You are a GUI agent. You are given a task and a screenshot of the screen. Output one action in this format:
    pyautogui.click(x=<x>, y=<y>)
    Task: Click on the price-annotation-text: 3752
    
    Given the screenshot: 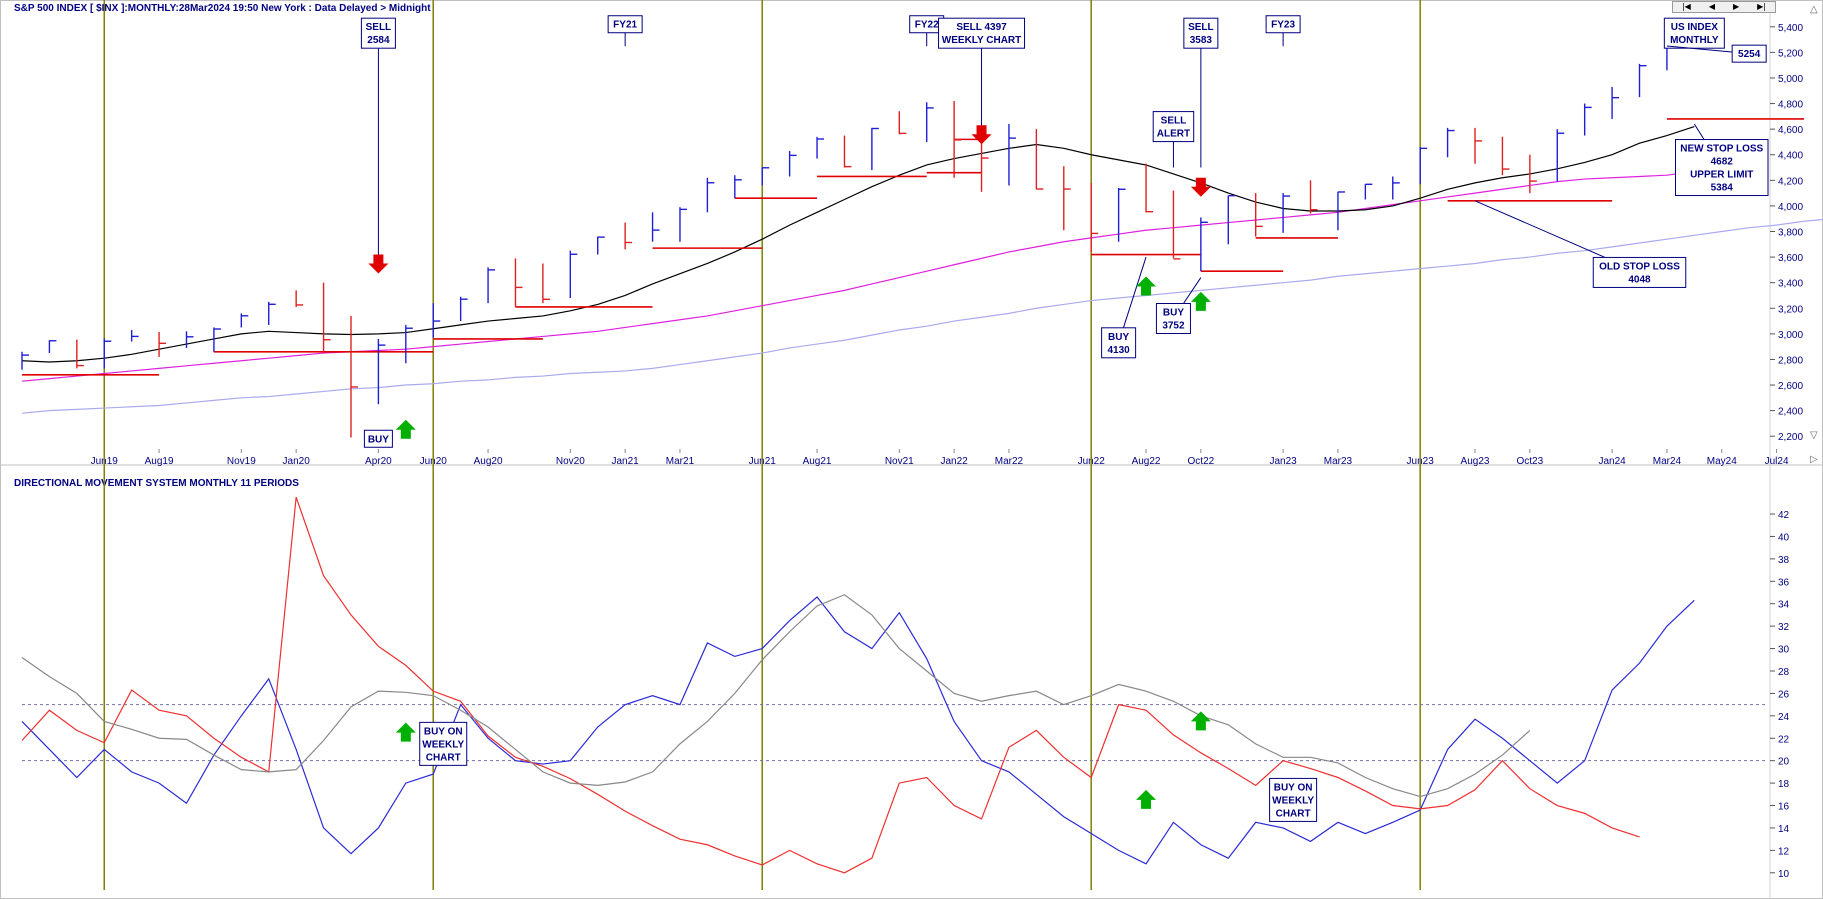 What is the action you would take?
    pyautogui.click(x=1173, y=326)
    